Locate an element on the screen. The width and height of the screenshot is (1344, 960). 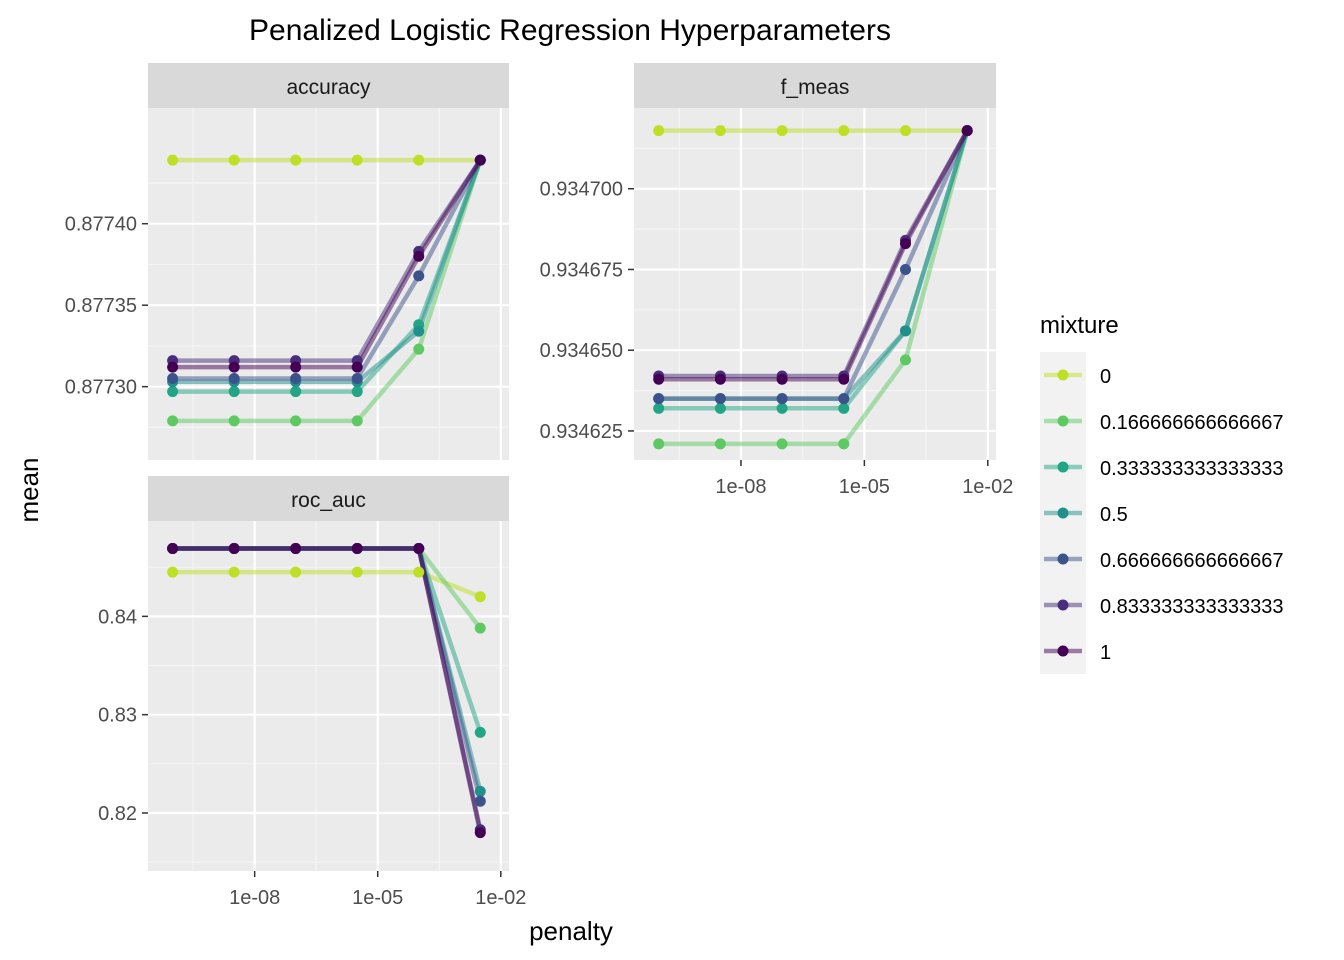
y-tick-label: 0.934650 is located at coordinates (581, 351).